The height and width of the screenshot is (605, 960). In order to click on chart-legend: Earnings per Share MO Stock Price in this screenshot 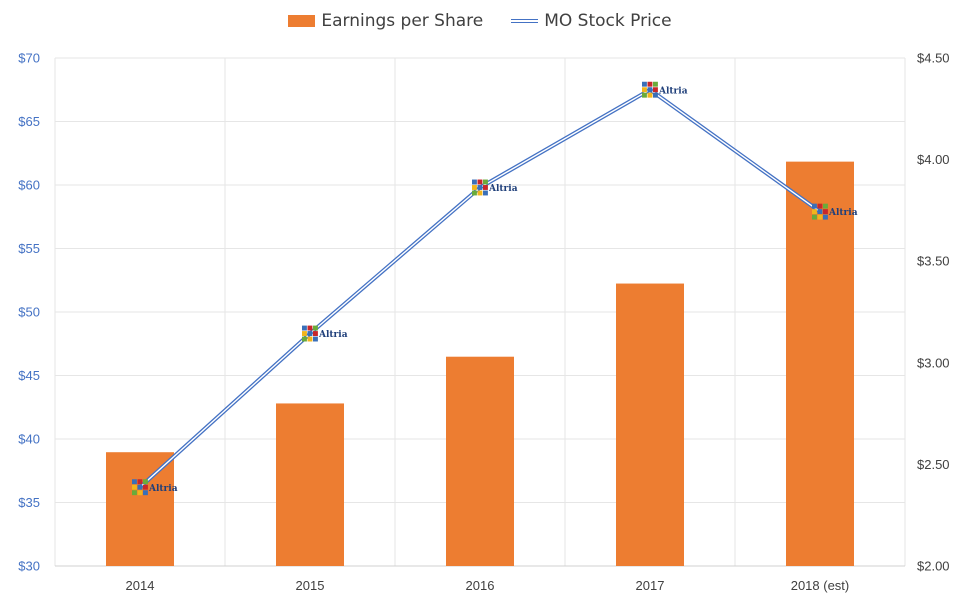, I will do `click(480, 21)`.